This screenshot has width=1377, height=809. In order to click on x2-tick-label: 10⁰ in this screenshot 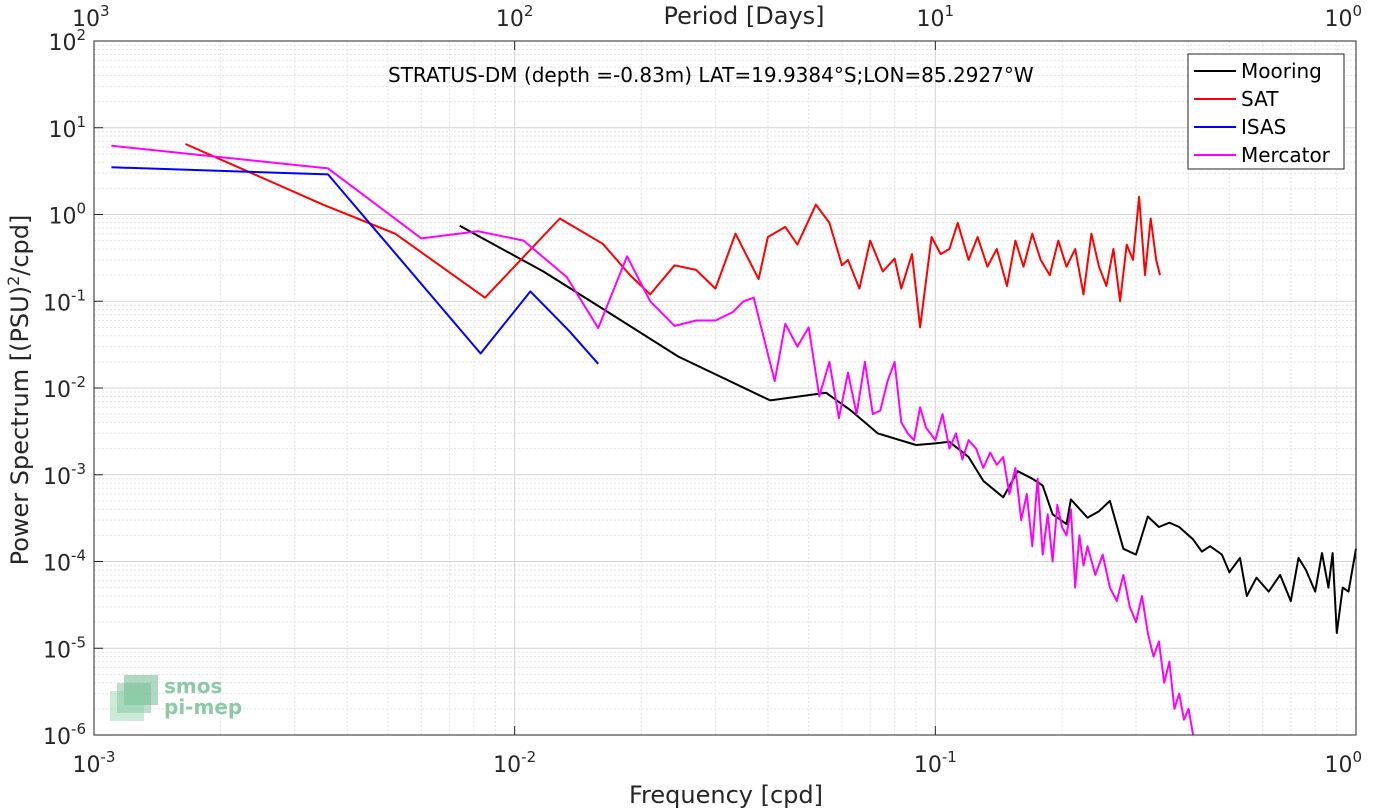, I will do `click(1343, 17)`.